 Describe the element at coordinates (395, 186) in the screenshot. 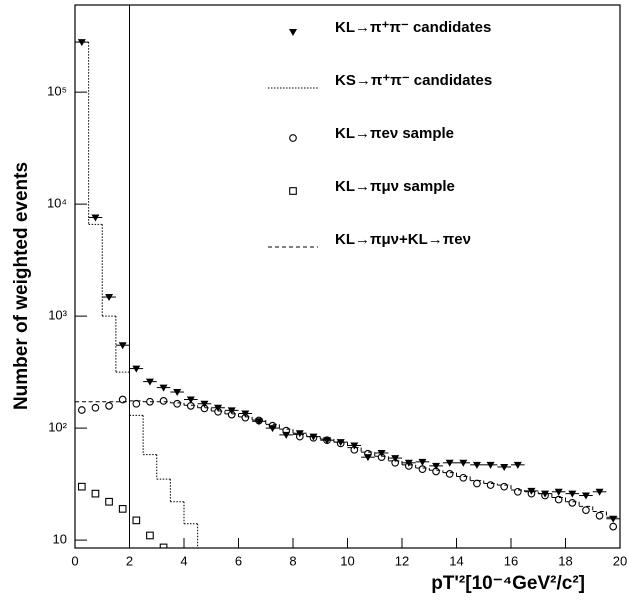

I see `legend-label: KL→πμν sample` at that location.